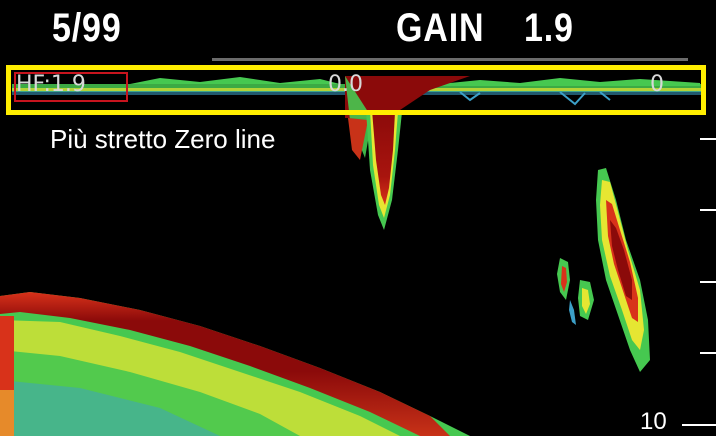 The width and height of the screenshot is (716, 436). Describe the element at coordinates (407, 153) in the screenshot. I see `surface-clutter` at that location.